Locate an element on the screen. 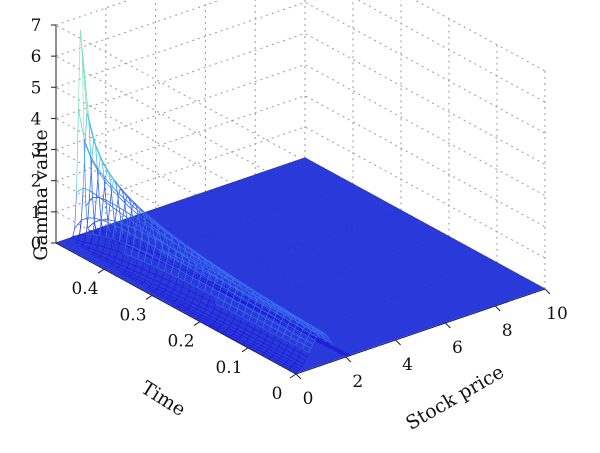 This screenshot has width=600, height=453. y-tick-label: 0.4 is located at coordinates (84, 289).